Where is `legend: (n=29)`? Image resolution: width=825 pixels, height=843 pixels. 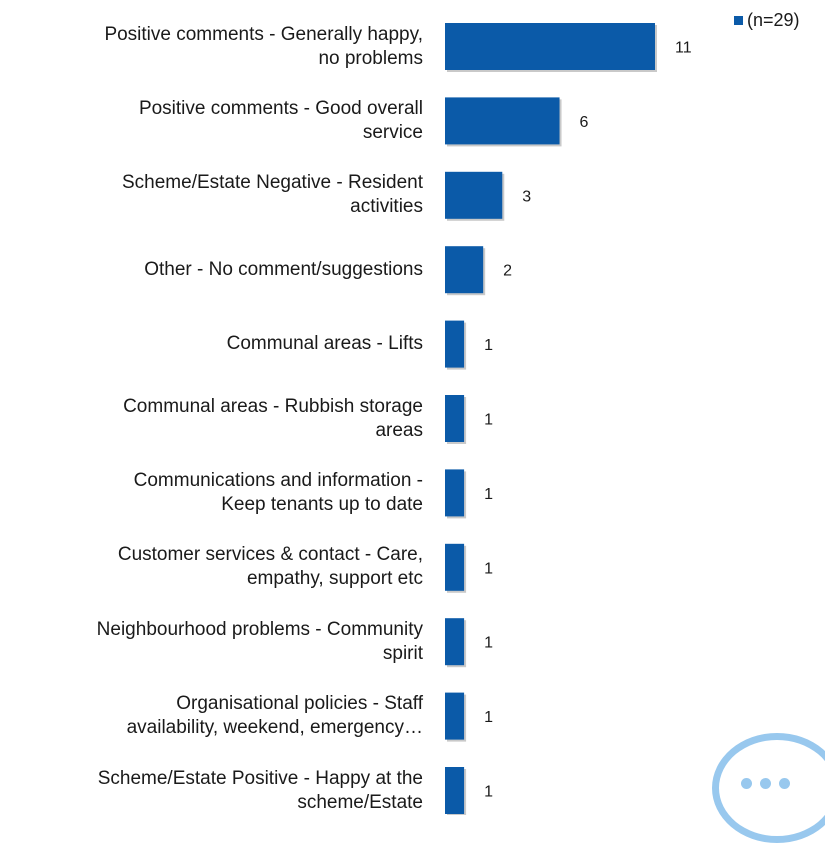
legend: (n=29) is located at coordinates (767, 20).